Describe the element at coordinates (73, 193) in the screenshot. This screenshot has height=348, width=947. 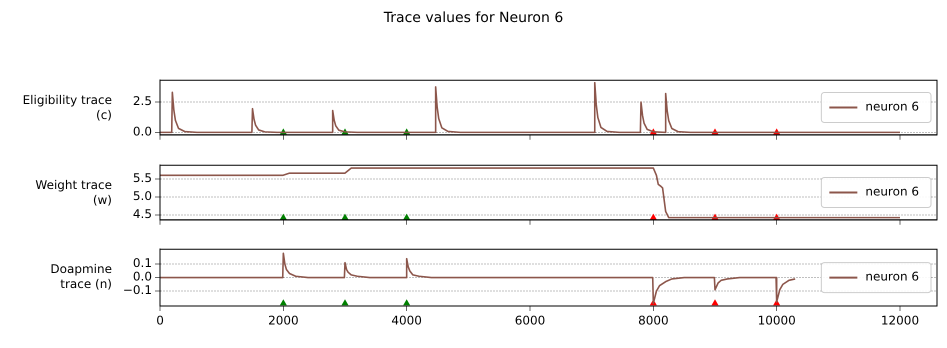
I see `y-axis-title: Weight trace (w)` at that location.